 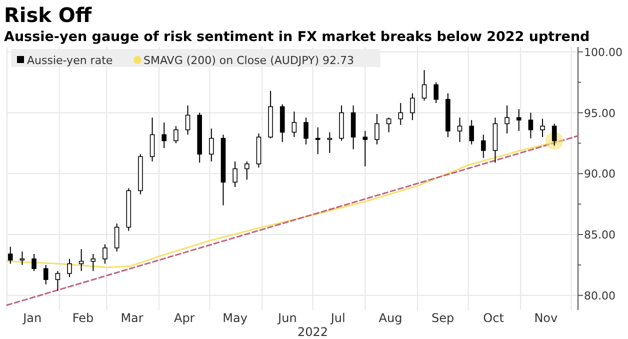 What do you see at coordinates (287, 318) in the screenshot?
I see `x-tick-label: Jun` at bounding box center [287, 318].